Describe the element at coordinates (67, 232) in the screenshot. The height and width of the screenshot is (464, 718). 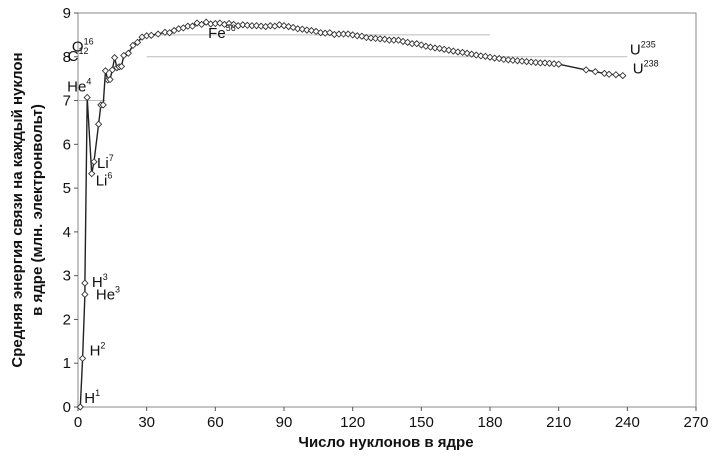
I see `y-tick-label: 4` at that location.